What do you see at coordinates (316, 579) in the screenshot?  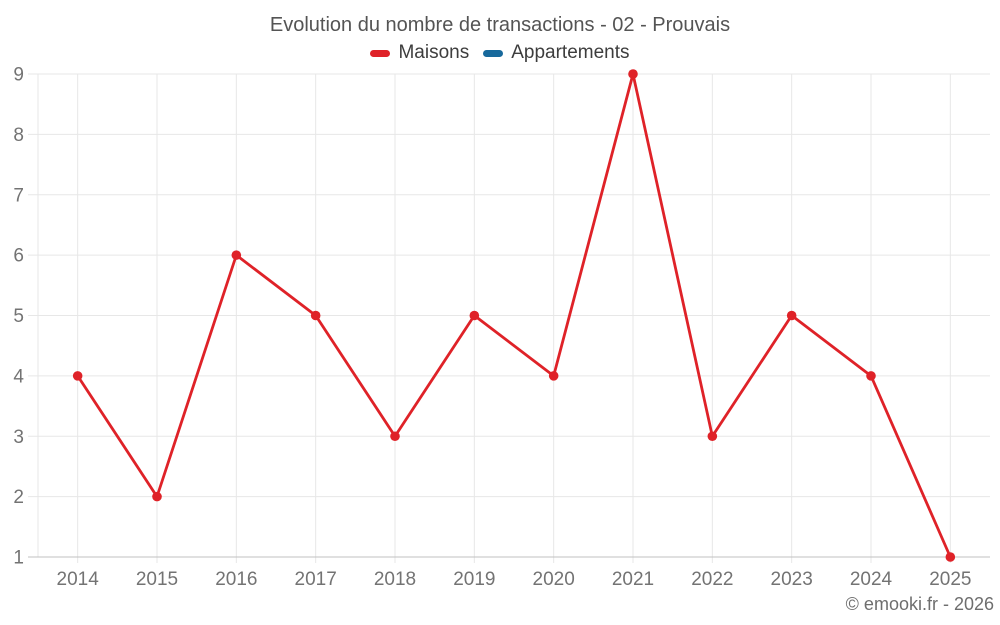 I see `x-tick-label: 2017` at bounding box center [316, 579].